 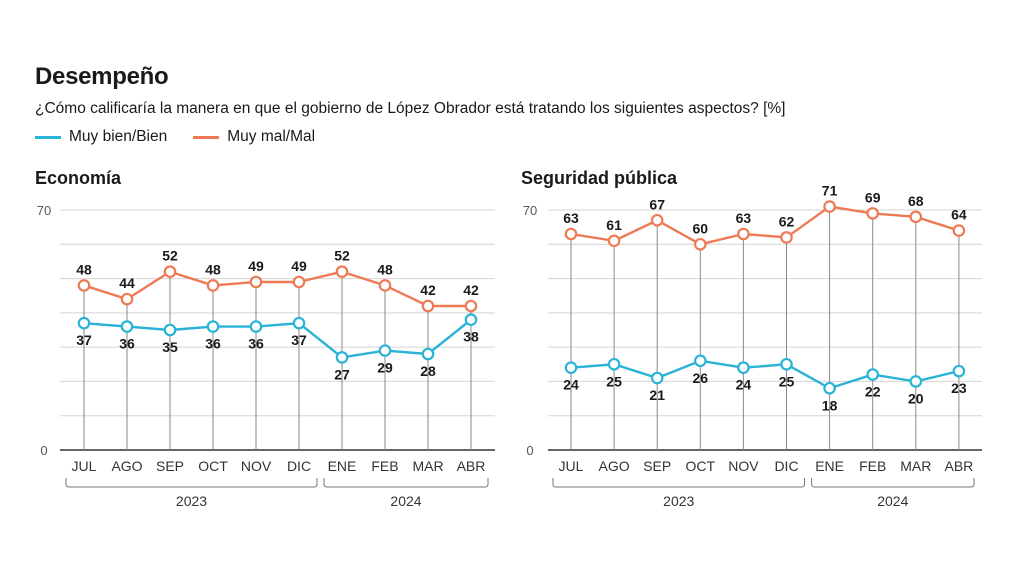 What do you see at coordinates (599, 178) in the screenshot?
I see `chart-title: Seguridad pública` at bounding box center [599, 178].